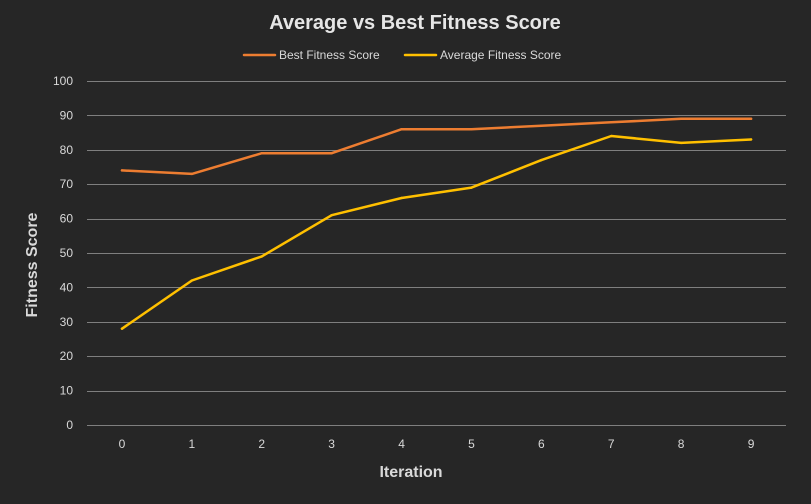 This screenshot has height=504, width=811. I want to click on y-tick-label: 60, so click(67, 219).